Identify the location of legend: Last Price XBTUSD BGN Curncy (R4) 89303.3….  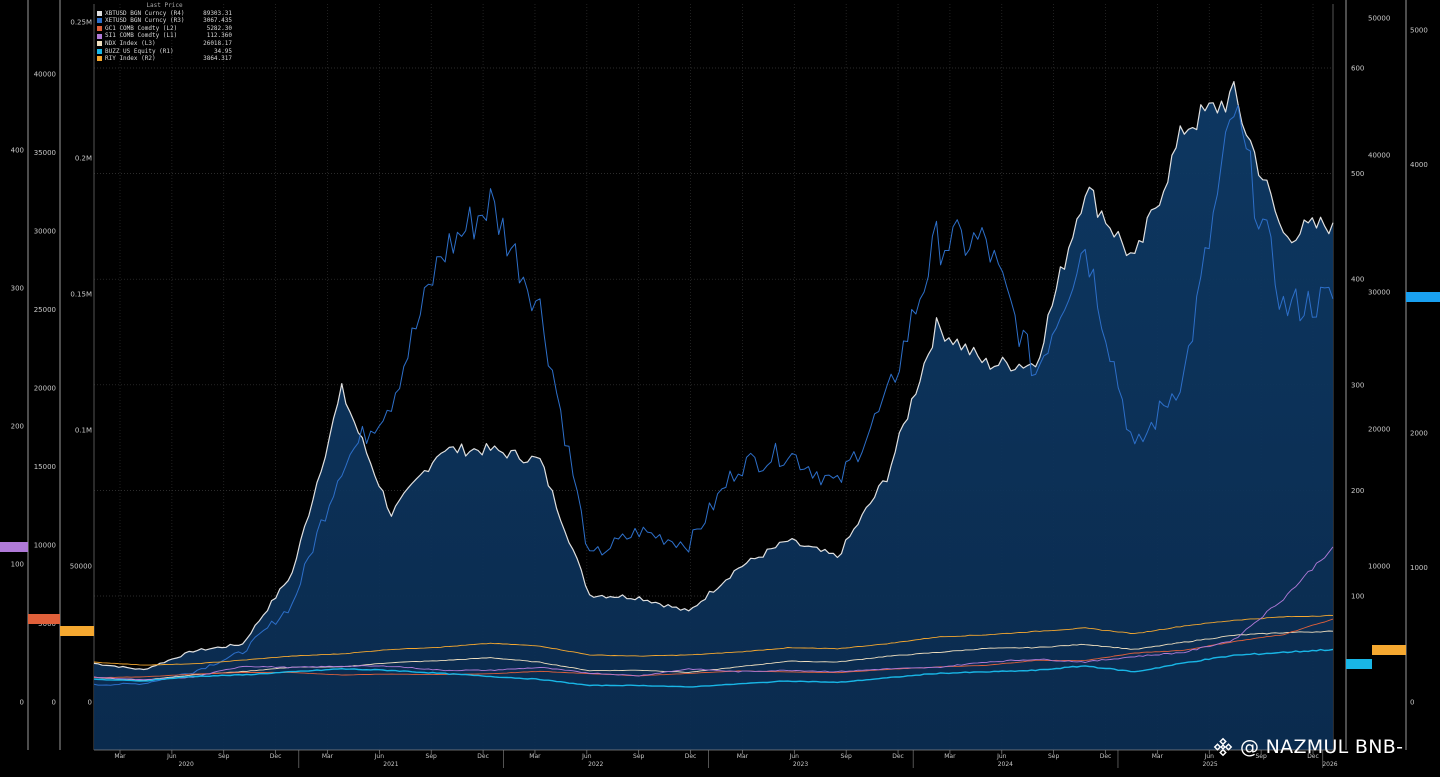
(164, 32).